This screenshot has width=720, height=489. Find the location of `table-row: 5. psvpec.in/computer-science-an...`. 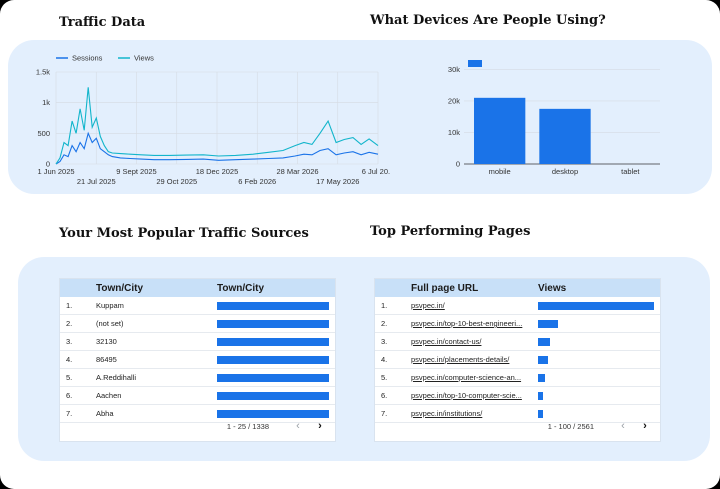

table-row: 5. psvpec.in/computer-science-an... is located at coordinates (517, 378).